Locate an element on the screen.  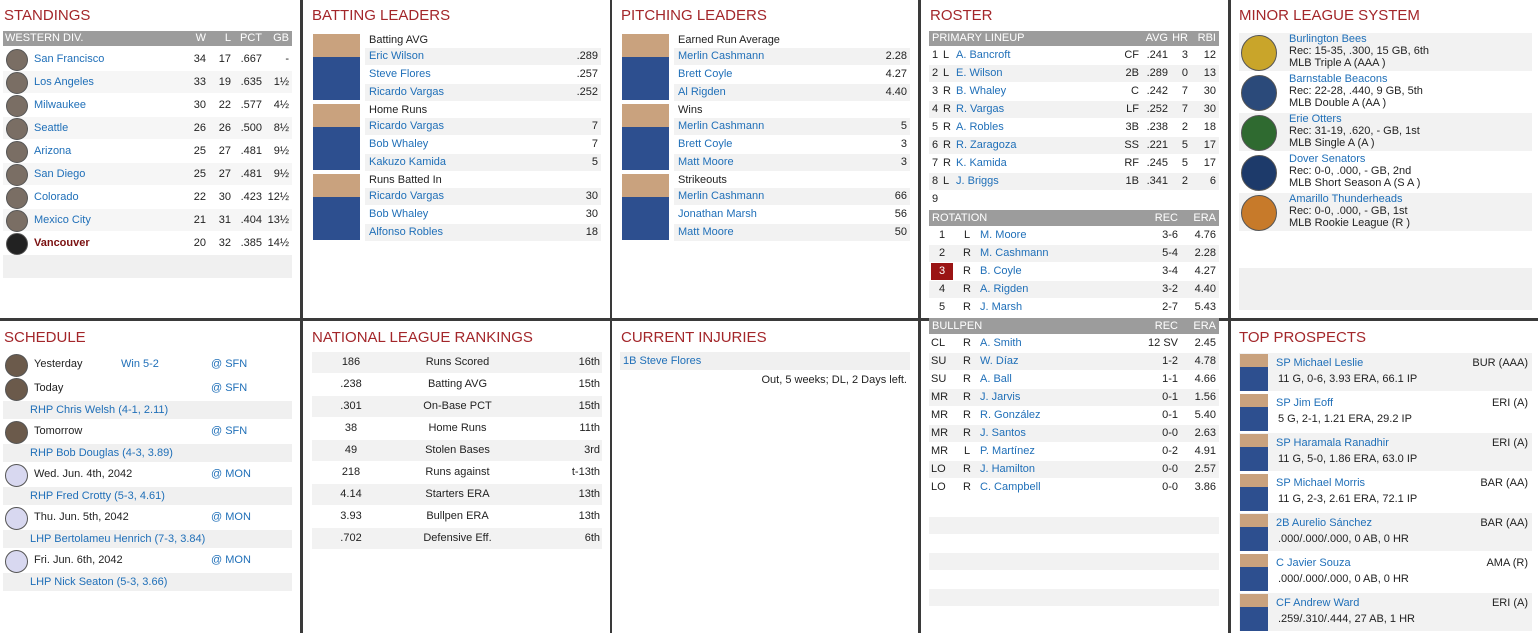
stat: SU is located at coordinates (939, 379).